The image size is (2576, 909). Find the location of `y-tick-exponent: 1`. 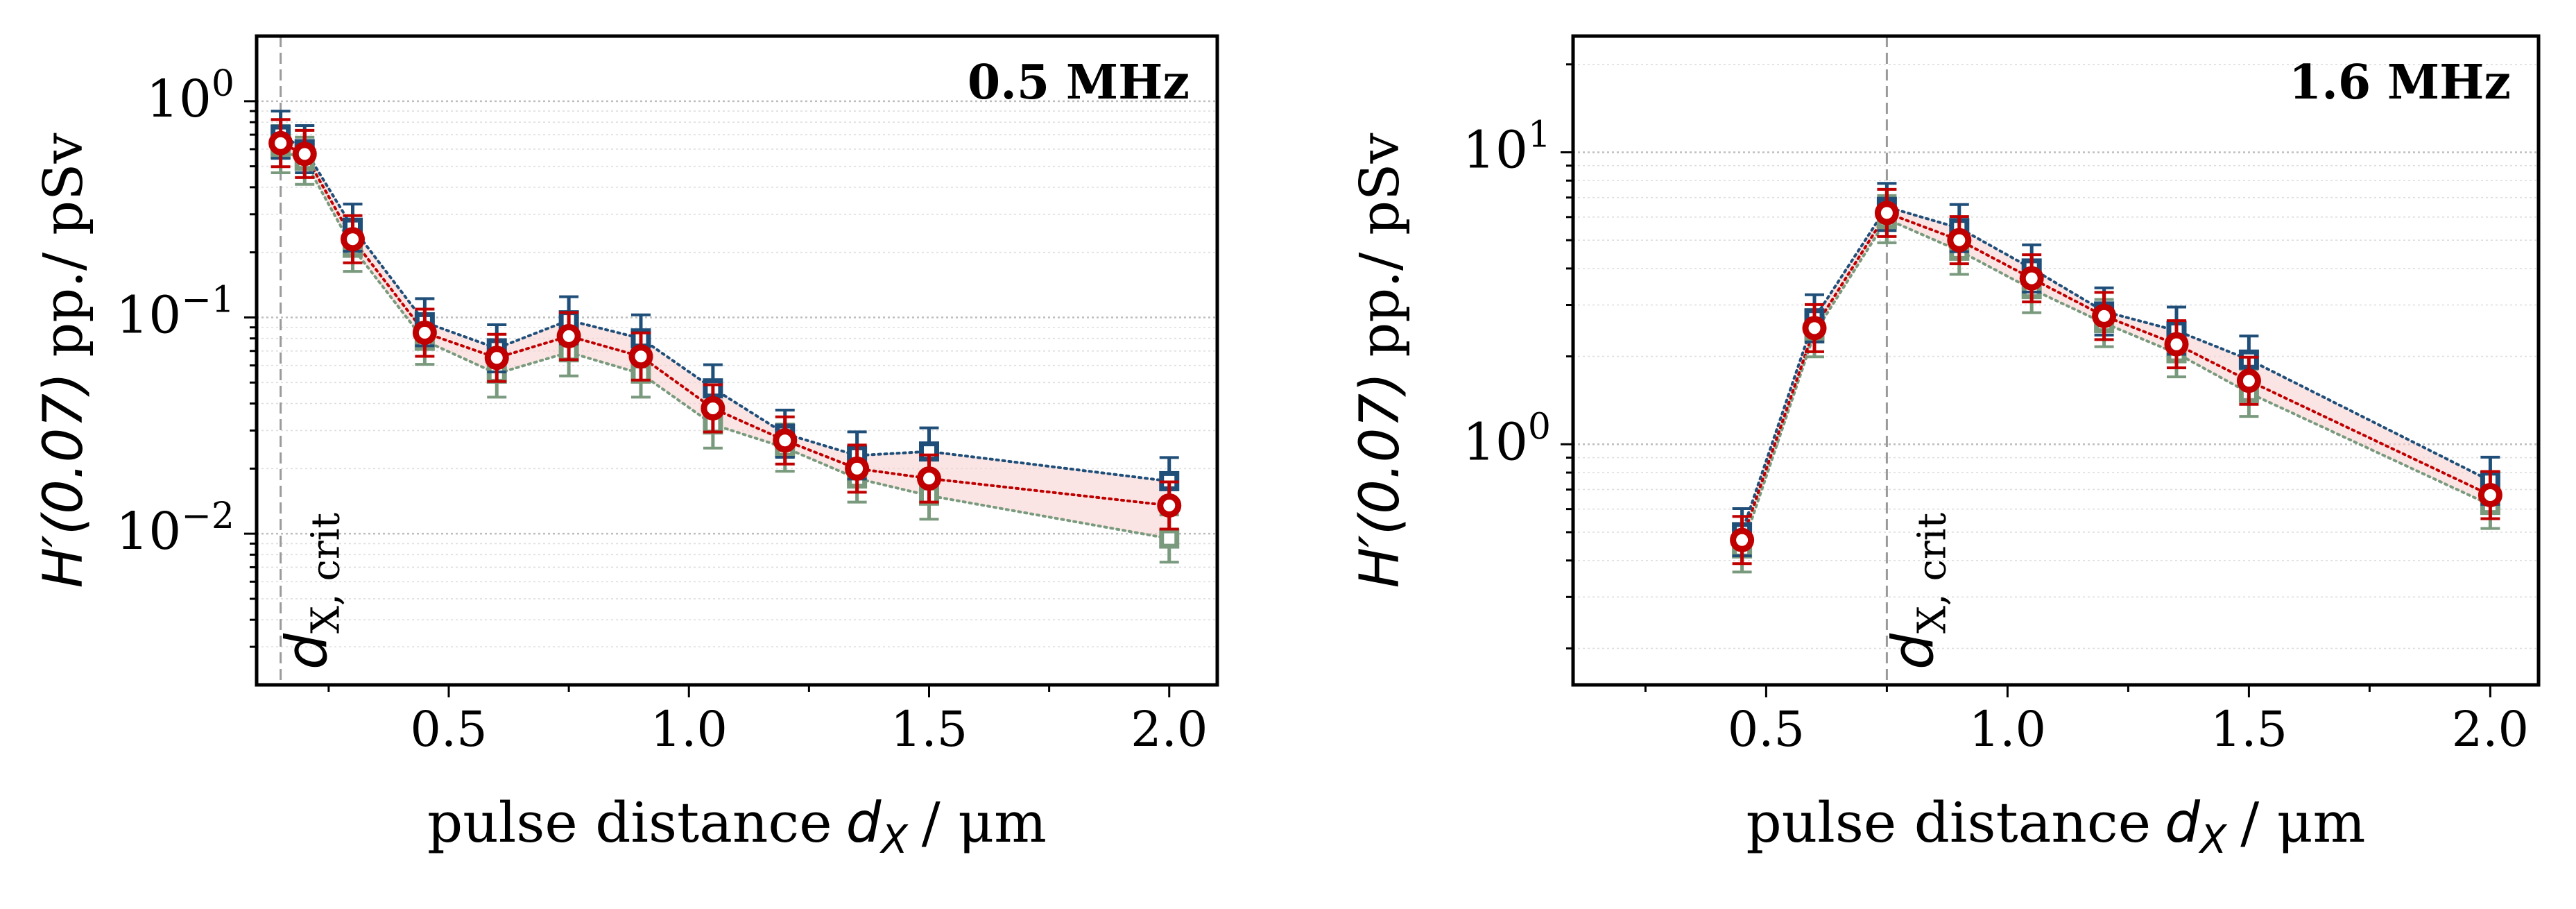

y-tick-exponent: 1 is located at coordinates (1539, 134).